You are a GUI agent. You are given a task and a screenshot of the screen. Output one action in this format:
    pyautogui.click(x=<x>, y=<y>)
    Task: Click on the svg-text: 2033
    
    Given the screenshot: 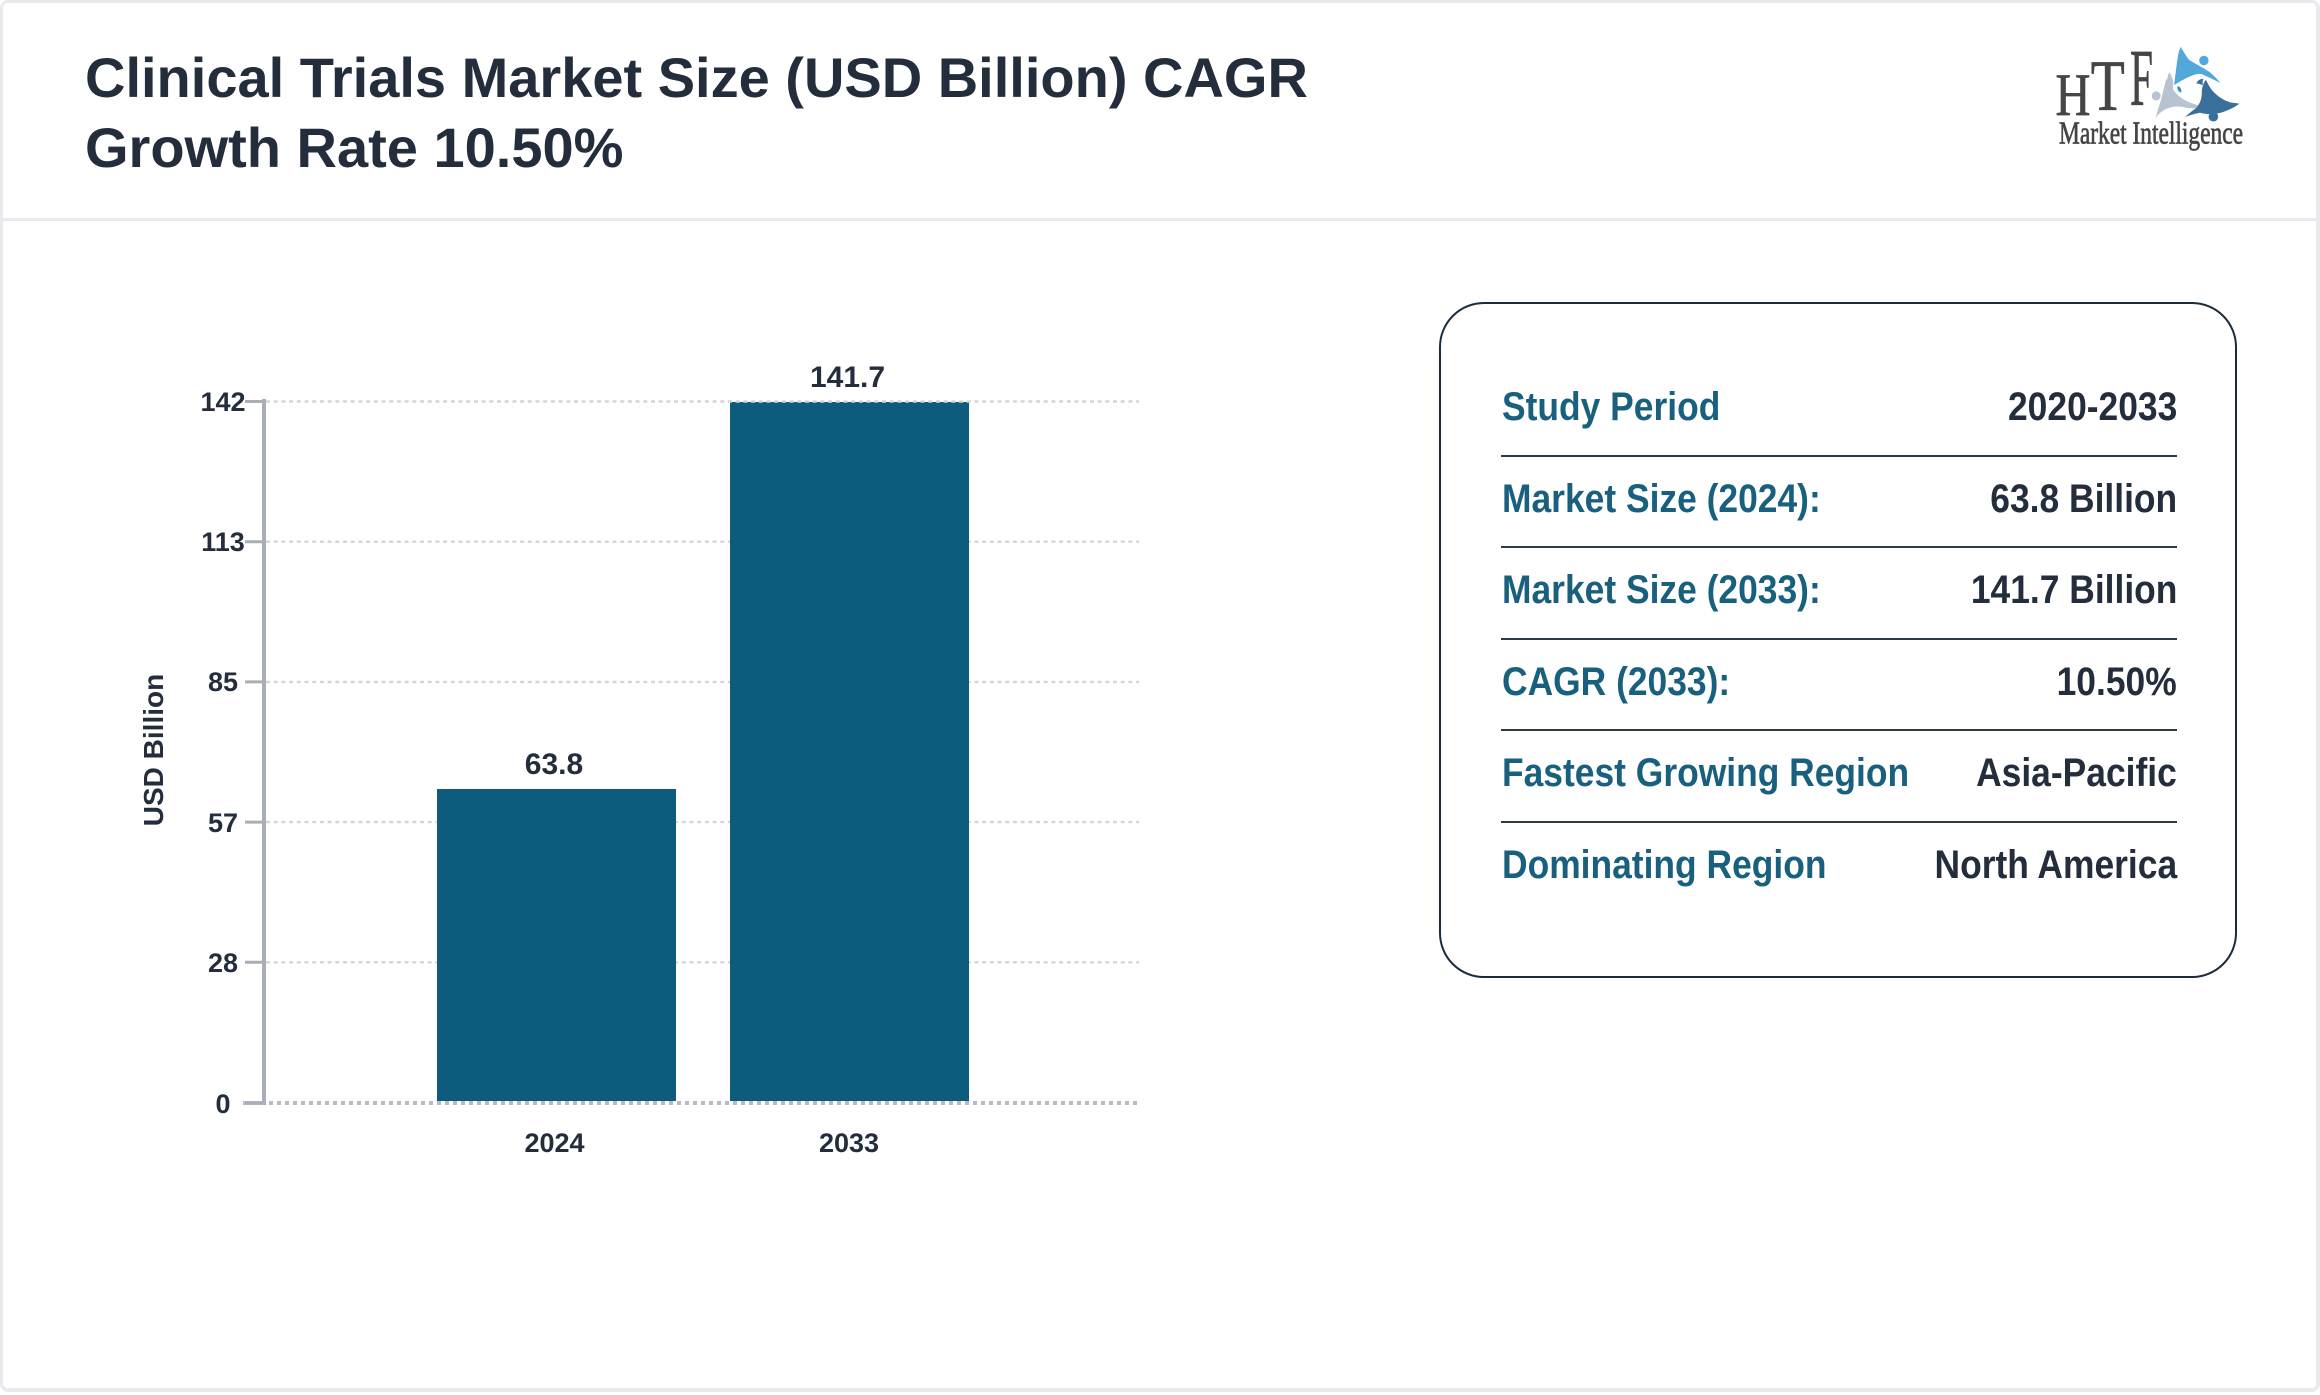 What is the action you would take?
    pyautogui.click(x=849, y=1143)
    